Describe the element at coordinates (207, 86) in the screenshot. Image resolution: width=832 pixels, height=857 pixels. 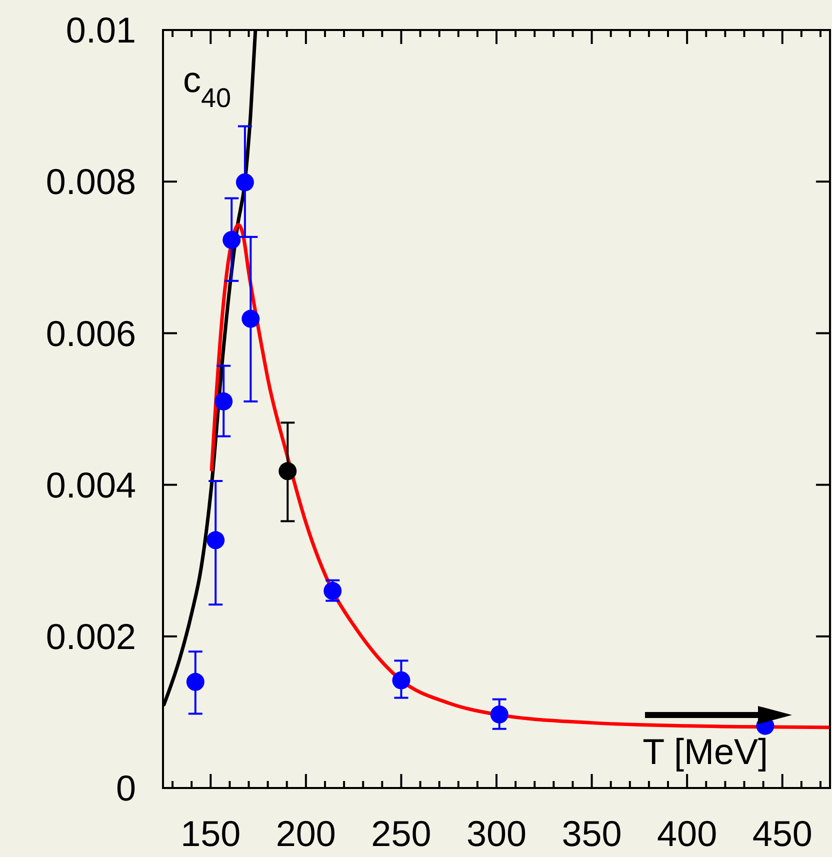
I see `annotation: c$_{40}$` at that location.